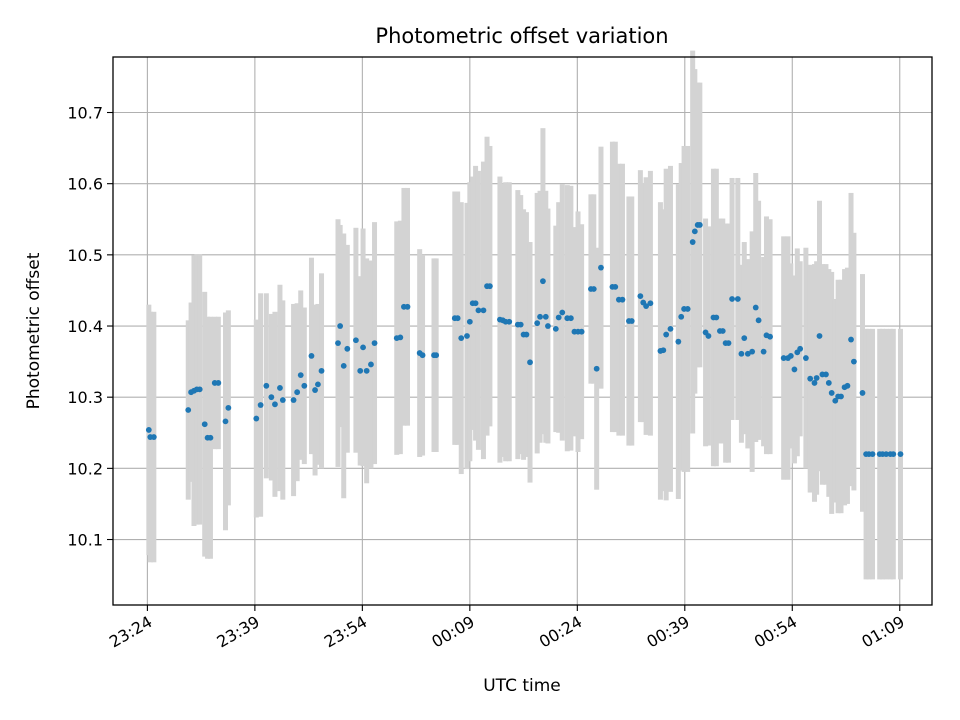 This screenshot has width=960, height=720. I want to click on y-axis-ticks: 10.1 10.2 10.3 10.4 10.5 10.6 10.7, so click(90, 327).